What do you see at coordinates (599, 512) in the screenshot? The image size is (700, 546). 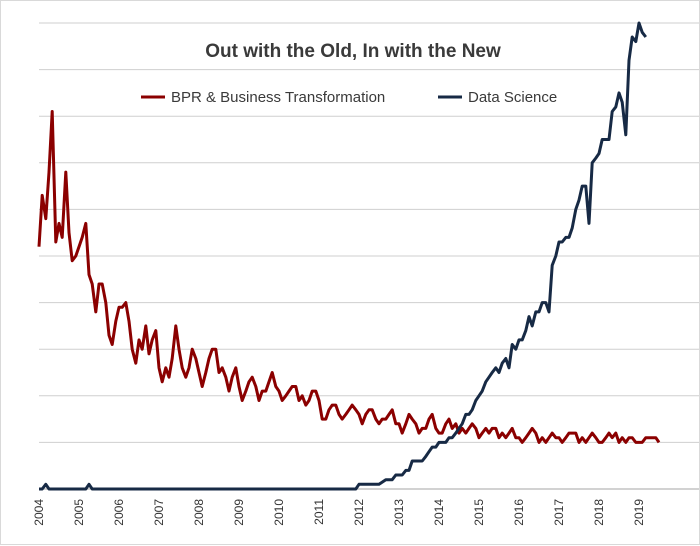 I see `x-tick-label: 2018` at bounding box center [599, 512].